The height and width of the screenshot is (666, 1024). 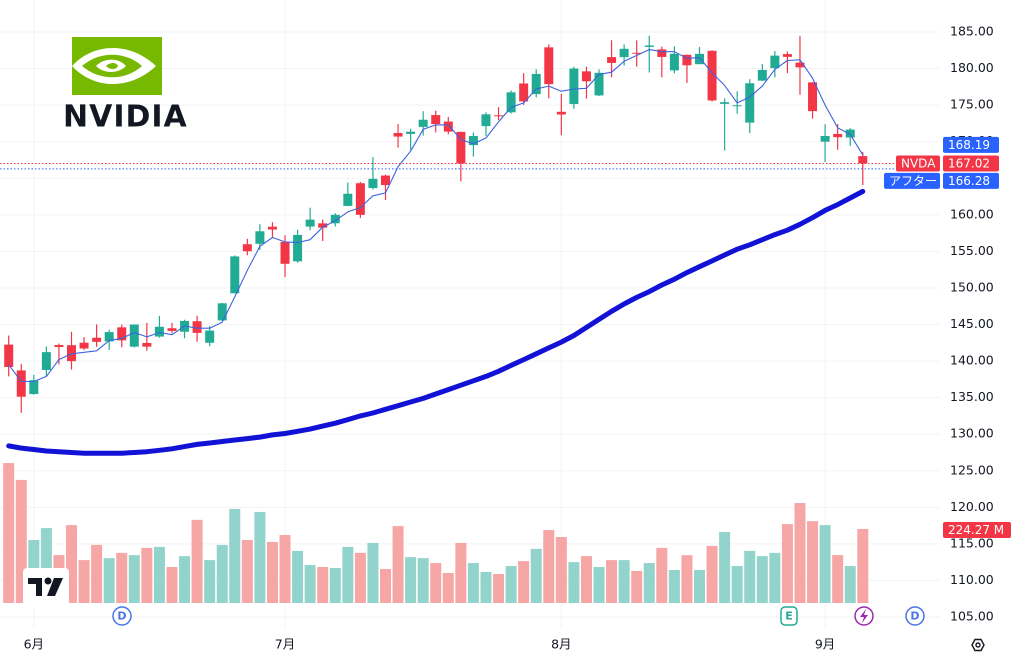 What do you see at coordinates (972, 67) in the screenshot?
I see `y-tick-label: 180.00` at bounding box center [972, 67].